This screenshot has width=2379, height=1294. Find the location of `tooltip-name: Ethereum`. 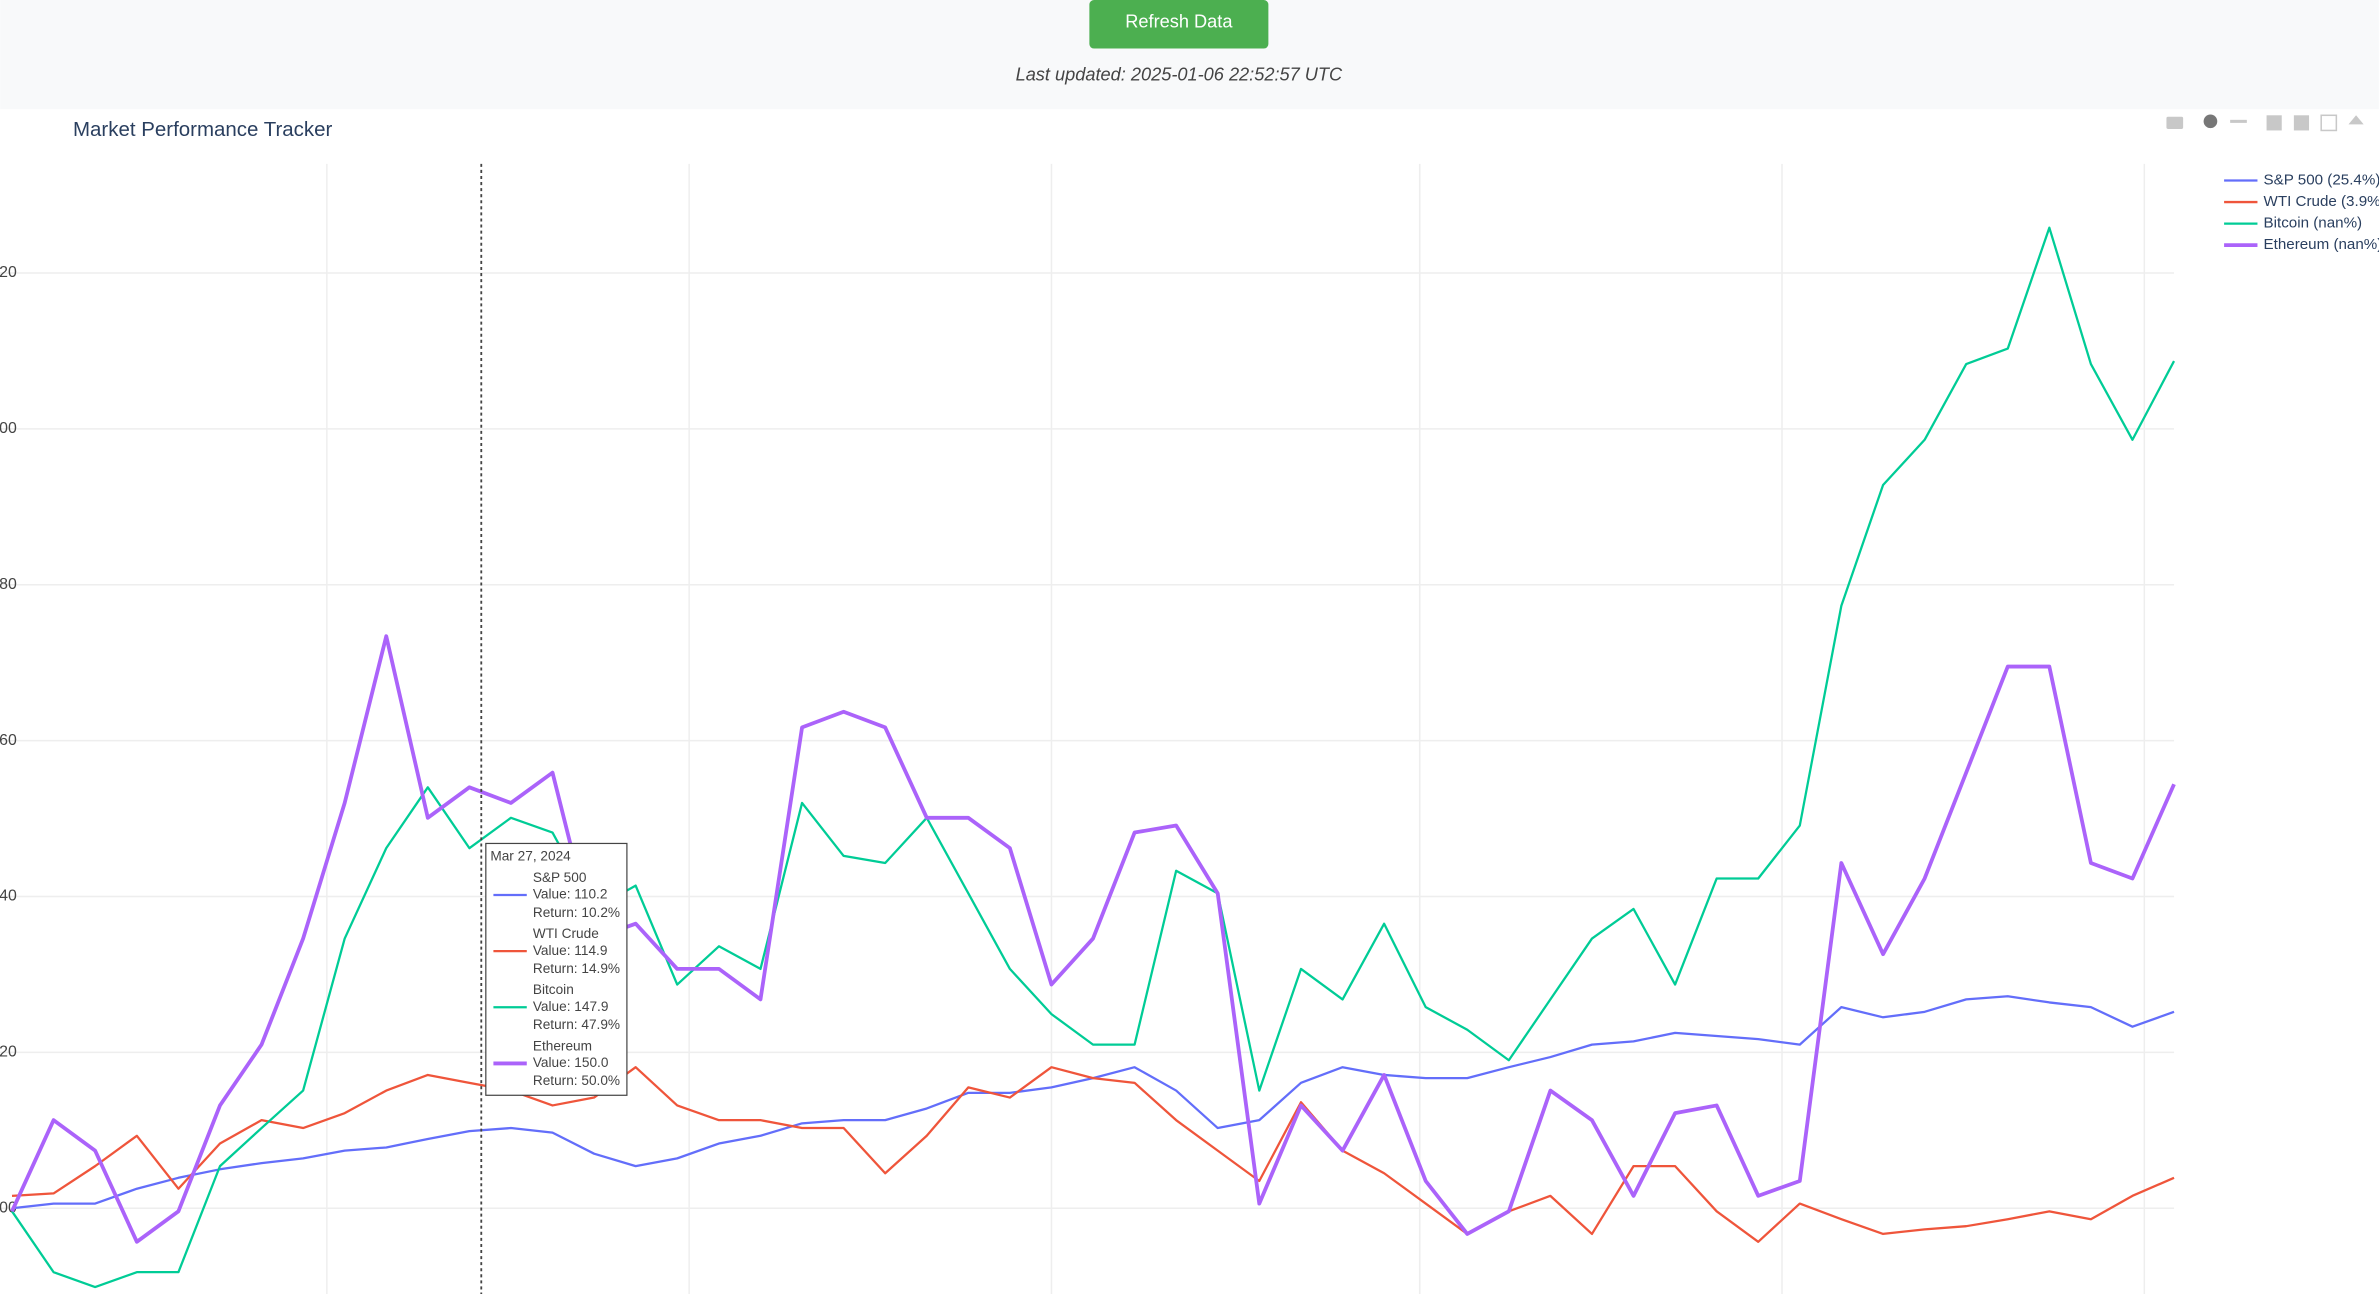

tooltip-name: Ethereum is located at coordinates (562, 1045).